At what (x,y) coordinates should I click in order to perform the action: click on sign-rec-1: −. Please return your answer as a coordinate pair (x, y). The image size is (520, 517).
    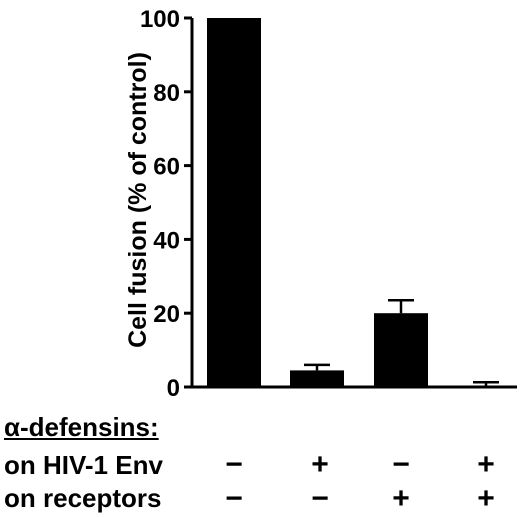
    Looking at the image, I should click on (234, 498).